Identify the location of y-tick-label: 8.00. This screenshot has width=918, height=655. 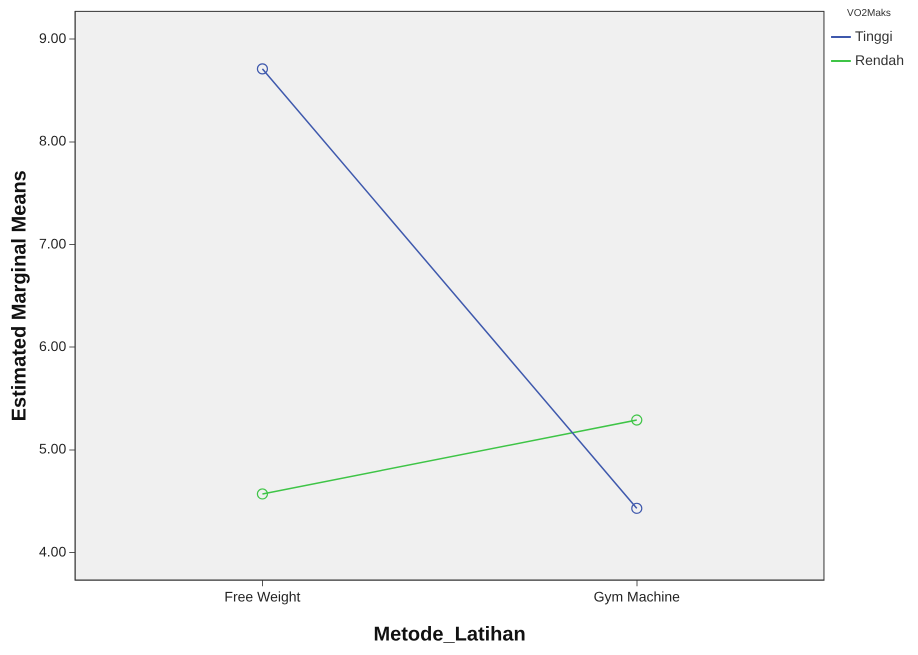
(52, 140).